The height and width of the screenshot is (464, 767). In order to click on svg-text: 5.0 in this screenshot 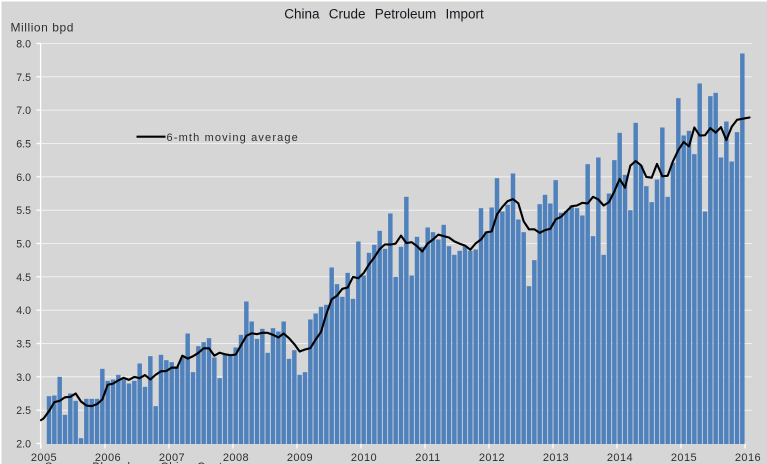, I will do `click(23, 245)`.